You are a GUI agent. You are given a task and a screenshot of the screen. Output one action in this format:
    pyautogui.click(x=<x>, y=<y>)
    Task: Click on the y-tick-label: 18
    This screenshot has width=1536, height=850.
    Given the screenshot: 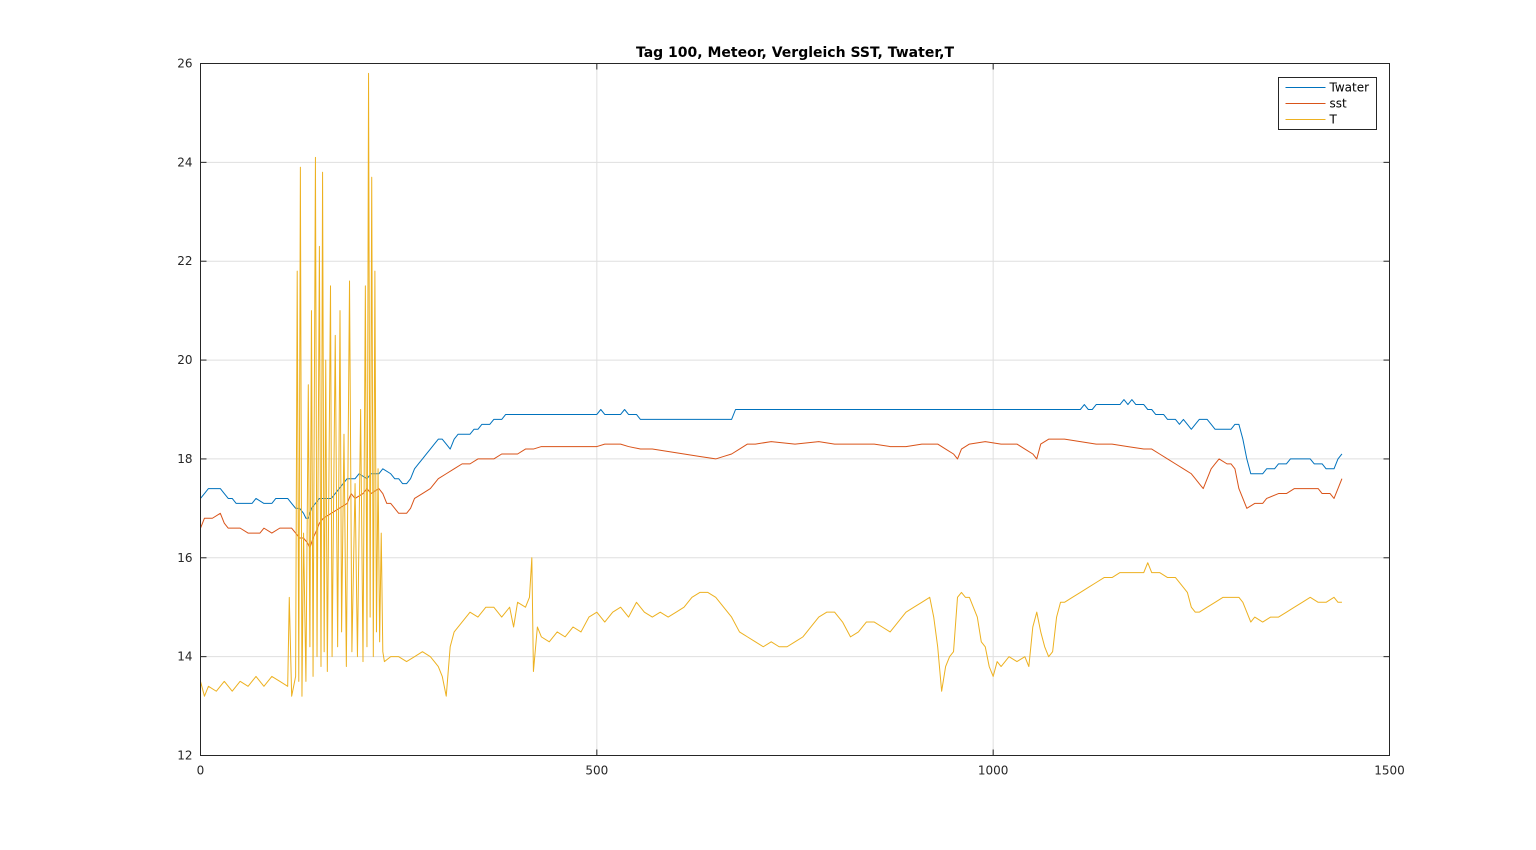 What is the action you would take?
    pyautogui.click(x=184, y=459)
    